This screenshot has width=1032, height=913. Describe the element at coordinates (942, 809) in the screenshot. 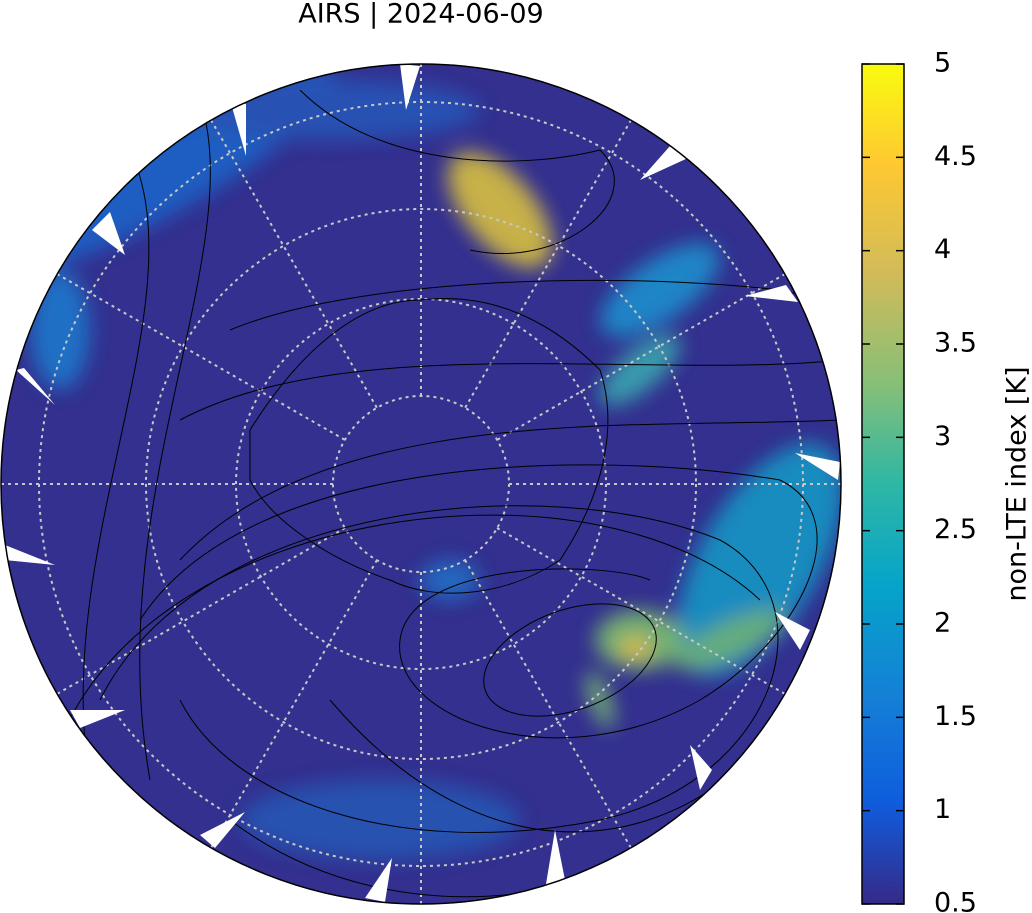

I see `colorbar-tick-label: 1` at that location.